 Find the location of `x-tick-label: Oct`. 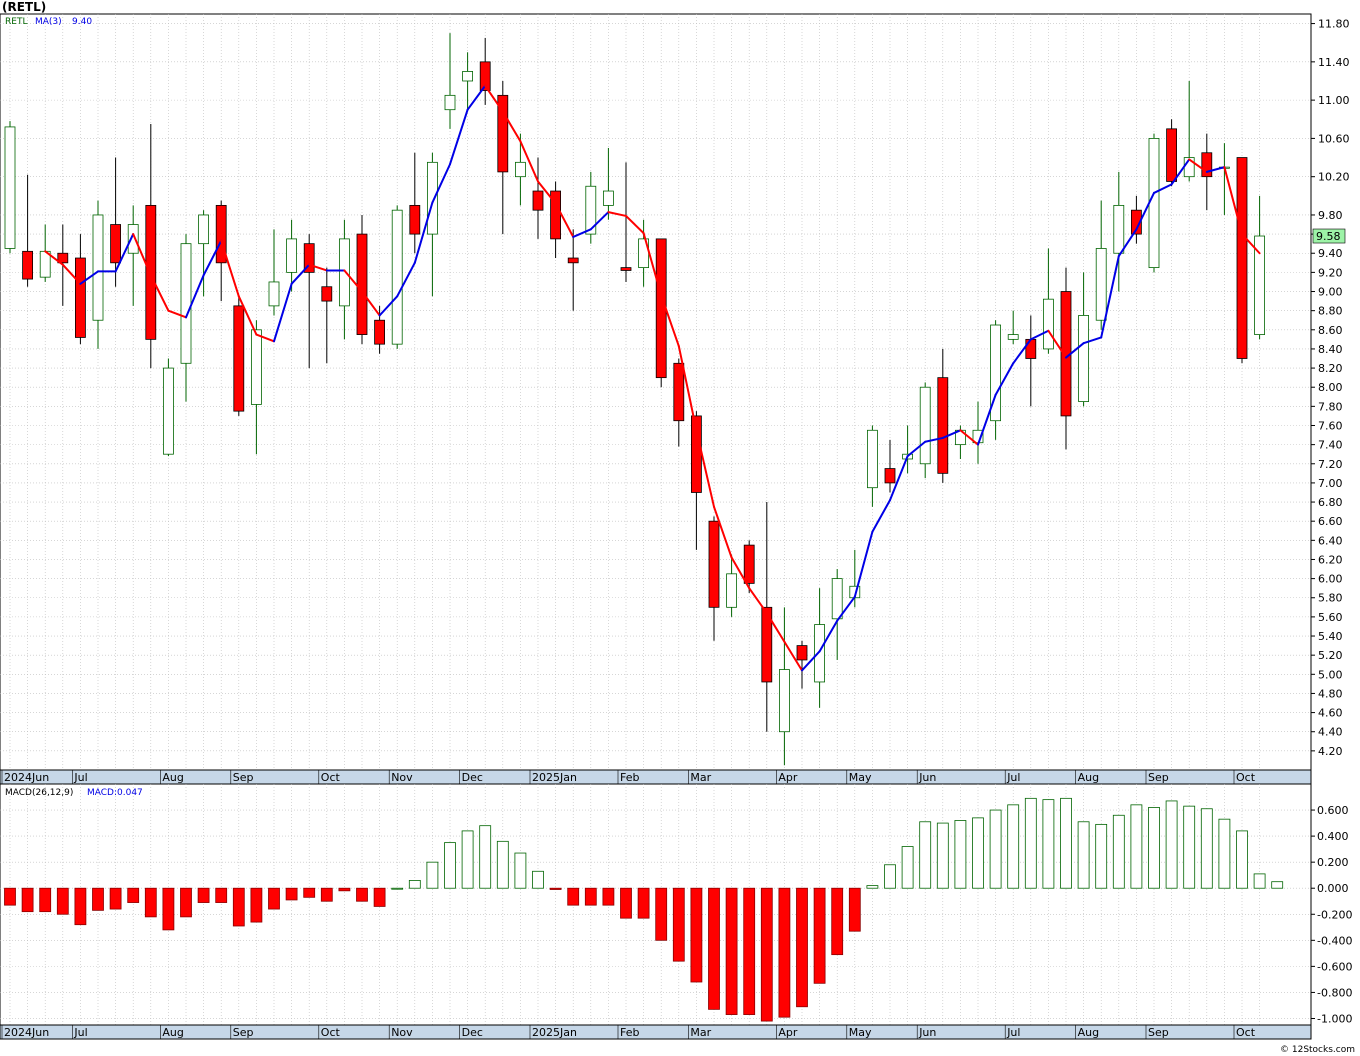

x-tick-label: Oct is located at coordinates (331, 777).